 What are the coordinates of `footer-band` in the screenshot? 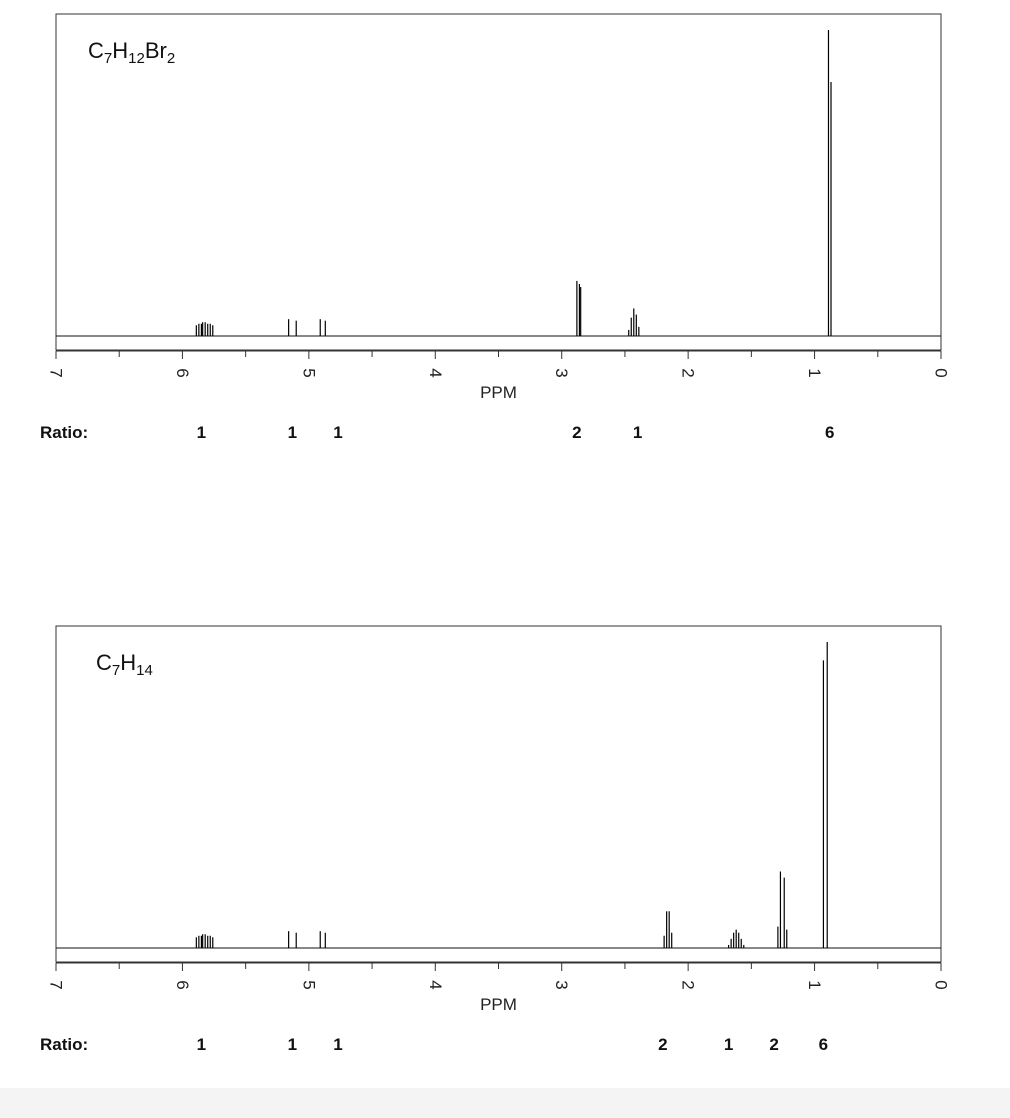 It's located at (505, 1103).